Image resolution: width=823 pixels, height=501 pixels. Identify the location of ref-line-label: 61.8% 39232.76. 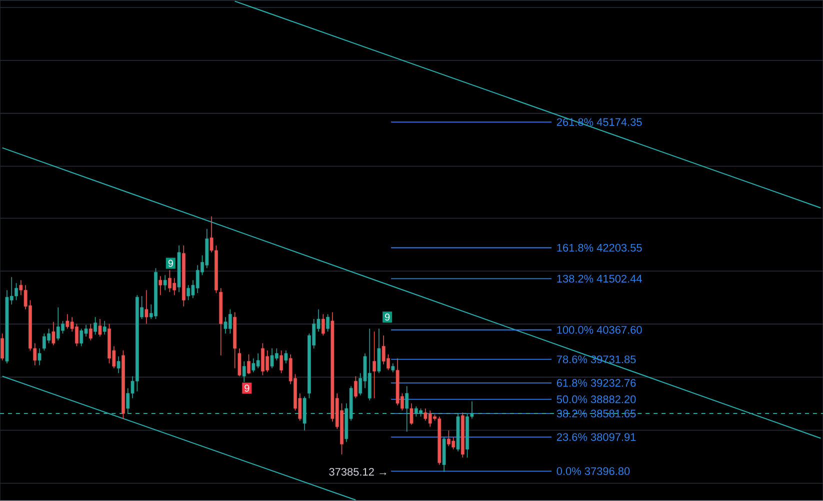
(596, 383).